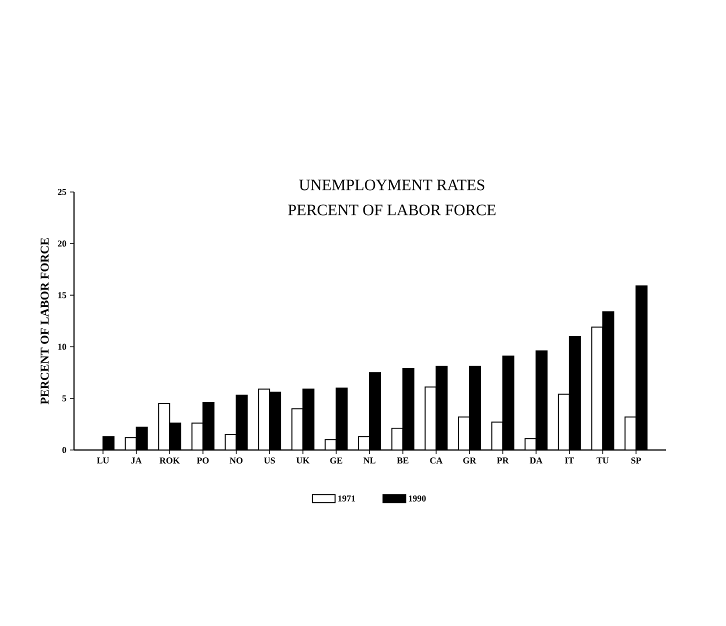 The height and width of the screenshot is (626, 726). Describe the element at coordinates (569, 461) in the screenshot. I see `x-tick-label: IT` at that location.